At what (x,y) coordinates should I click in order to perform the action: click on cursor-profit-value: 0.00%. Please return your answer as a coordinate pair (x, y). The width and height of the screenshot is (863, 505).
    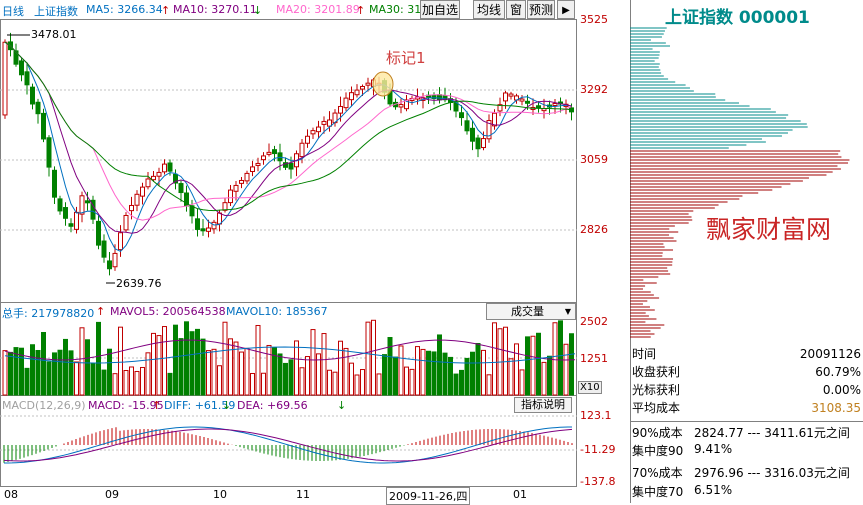
    Looking at the image, I should click on (841, 390).